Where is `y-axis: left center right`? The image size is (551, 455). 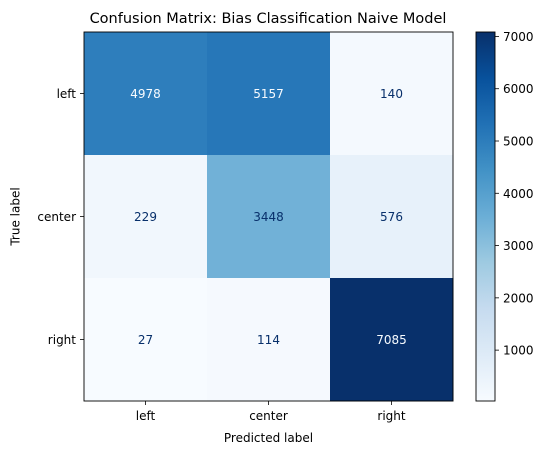 y-axis: left center right is located at coordinates (60, 217).